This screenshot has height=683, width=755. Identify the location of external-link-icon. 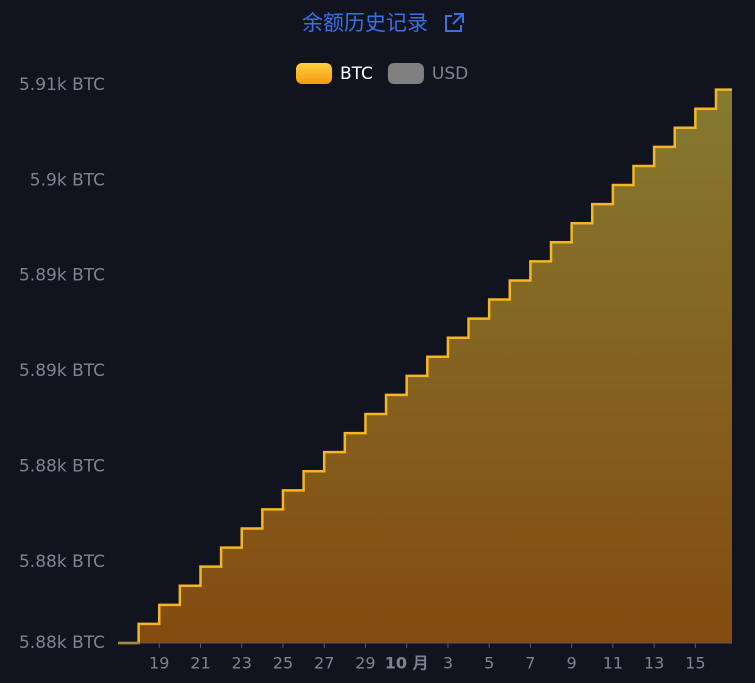
(454, 22).